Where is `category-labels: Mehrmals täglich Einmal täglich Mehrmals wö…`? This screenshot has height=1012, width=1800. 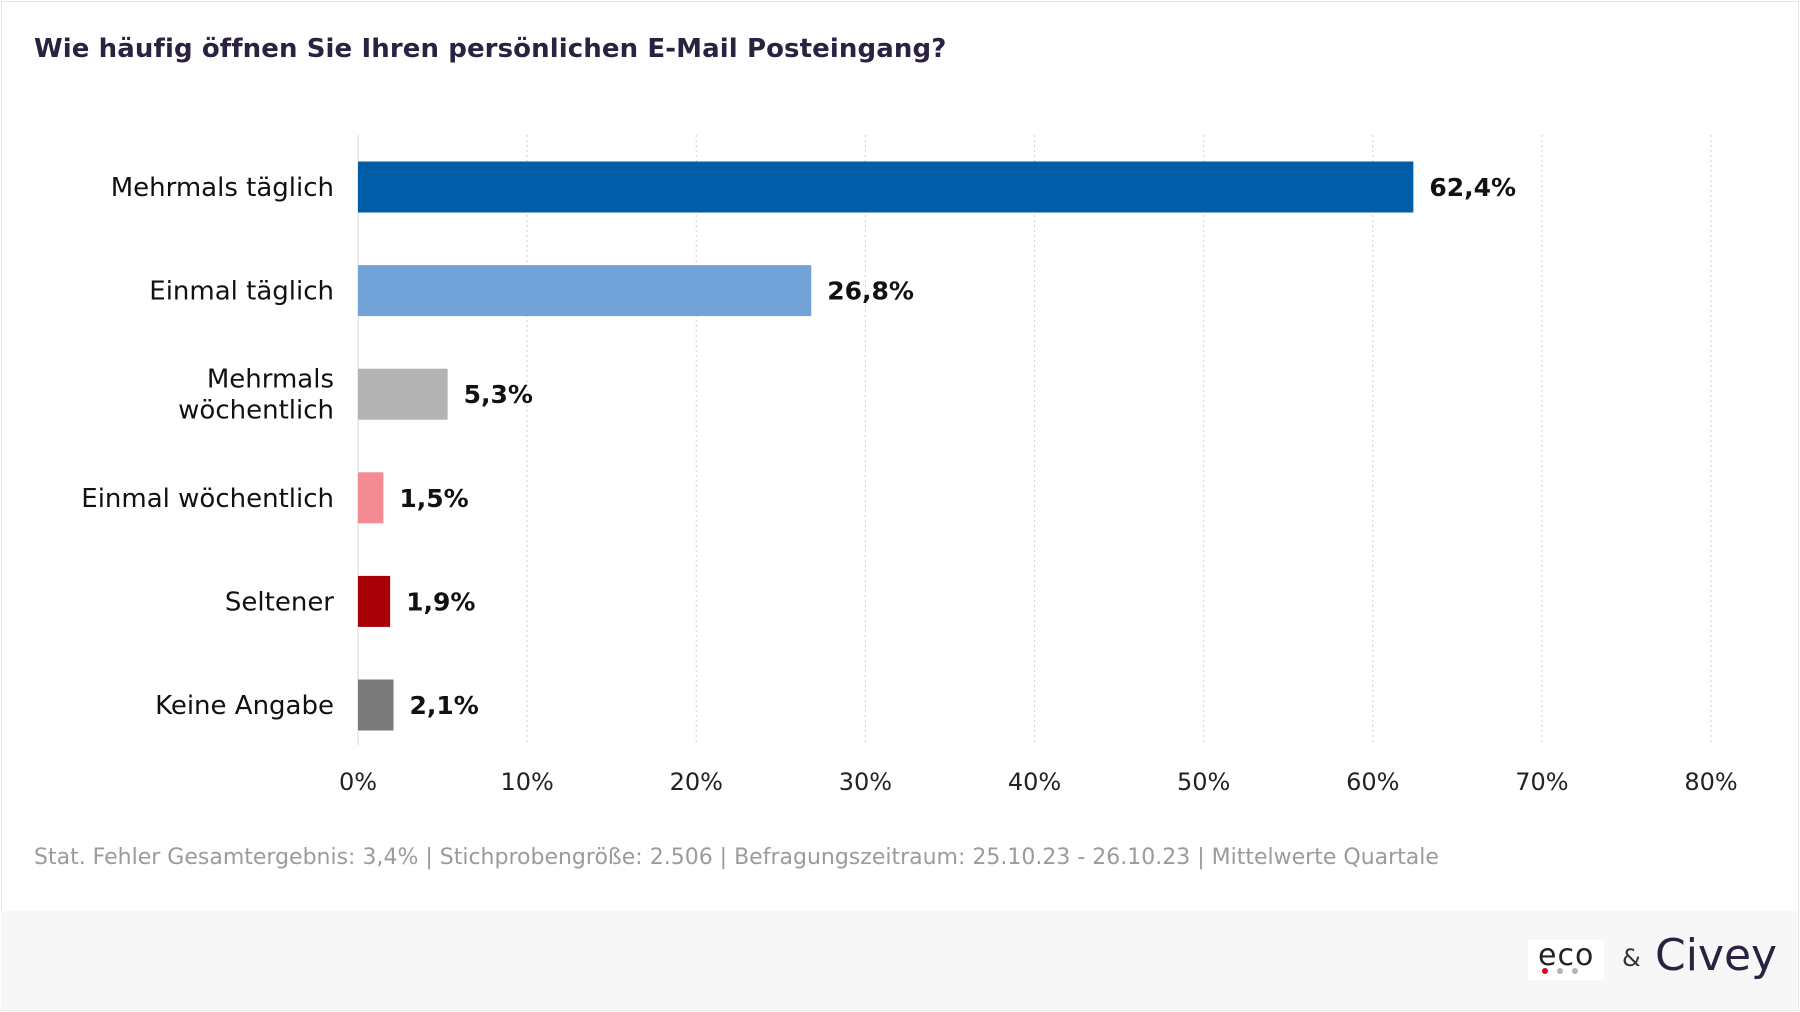 category-labels: Mehrmals täglich Einmal täglich Mehrmals wö… is located at coordinates (207, 447).